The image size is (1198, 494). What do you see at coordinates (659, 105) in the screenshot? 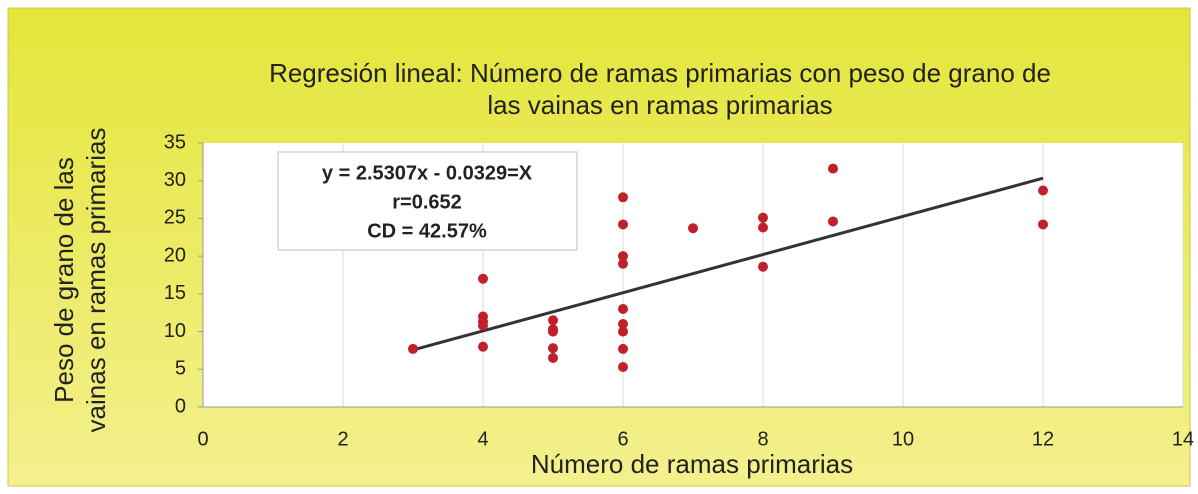
I see `chart-title: las vainas en ramas primarias` at bounding box center [659, 105].